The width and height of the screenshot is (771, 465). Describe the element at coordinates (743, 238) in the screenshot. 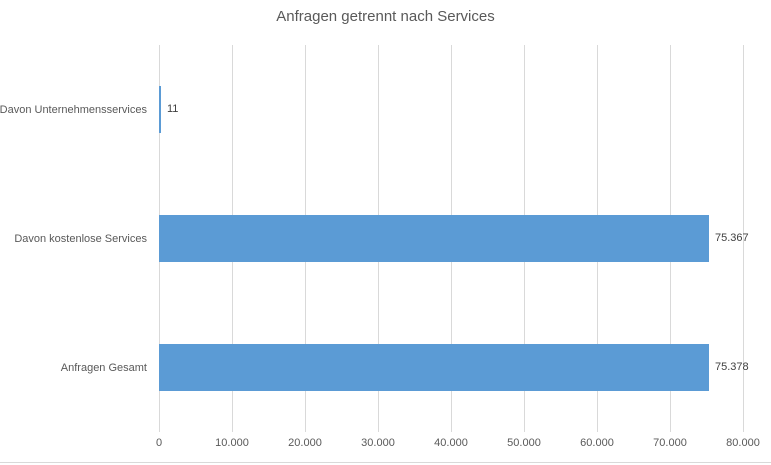

I see `gridline` at that location.